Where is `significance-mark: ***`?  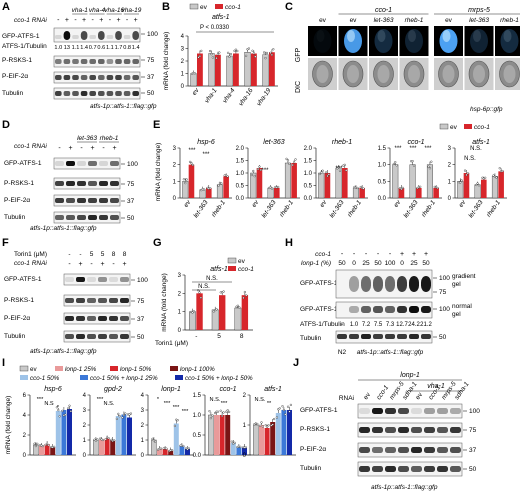 significance-mark: *** is located at coordinates (413, 149).